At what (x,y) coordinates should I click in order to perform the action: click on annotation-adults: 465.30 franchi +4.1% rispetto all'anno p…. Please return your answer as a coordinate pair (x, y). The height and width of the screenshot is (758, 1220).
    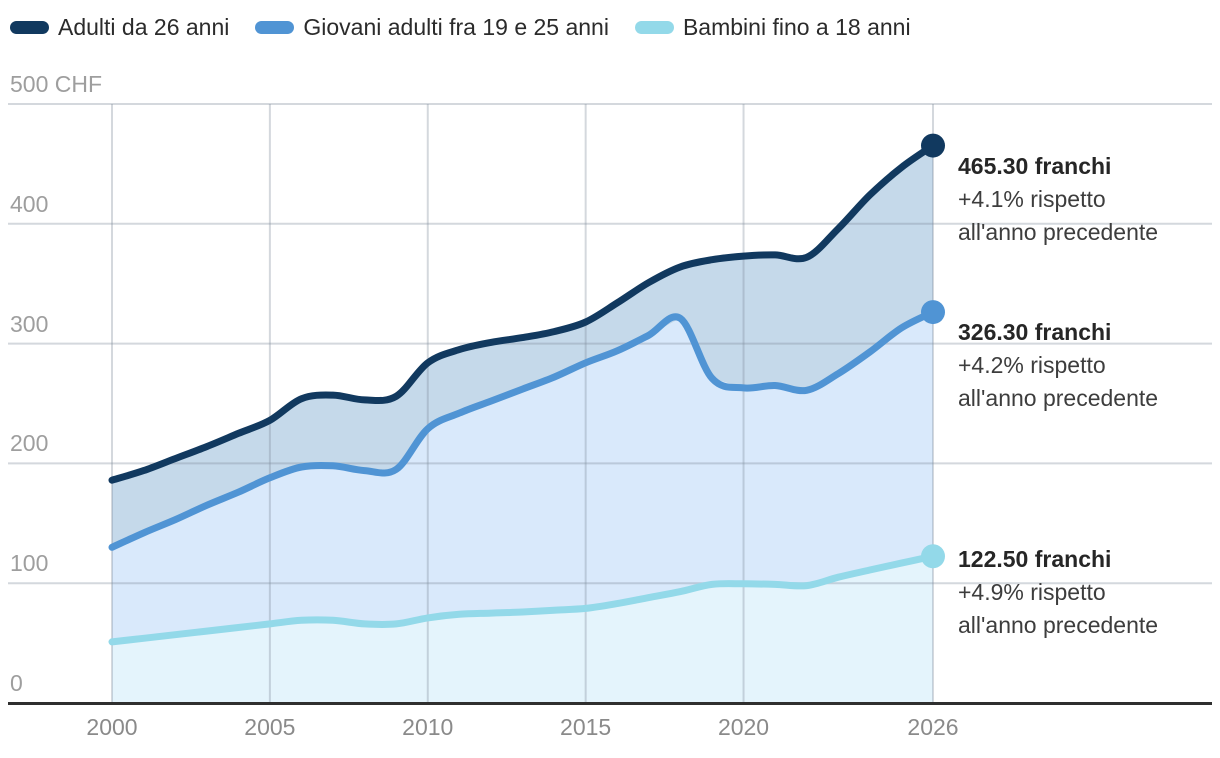
    Looking at the image, I should click on (1058, 199).